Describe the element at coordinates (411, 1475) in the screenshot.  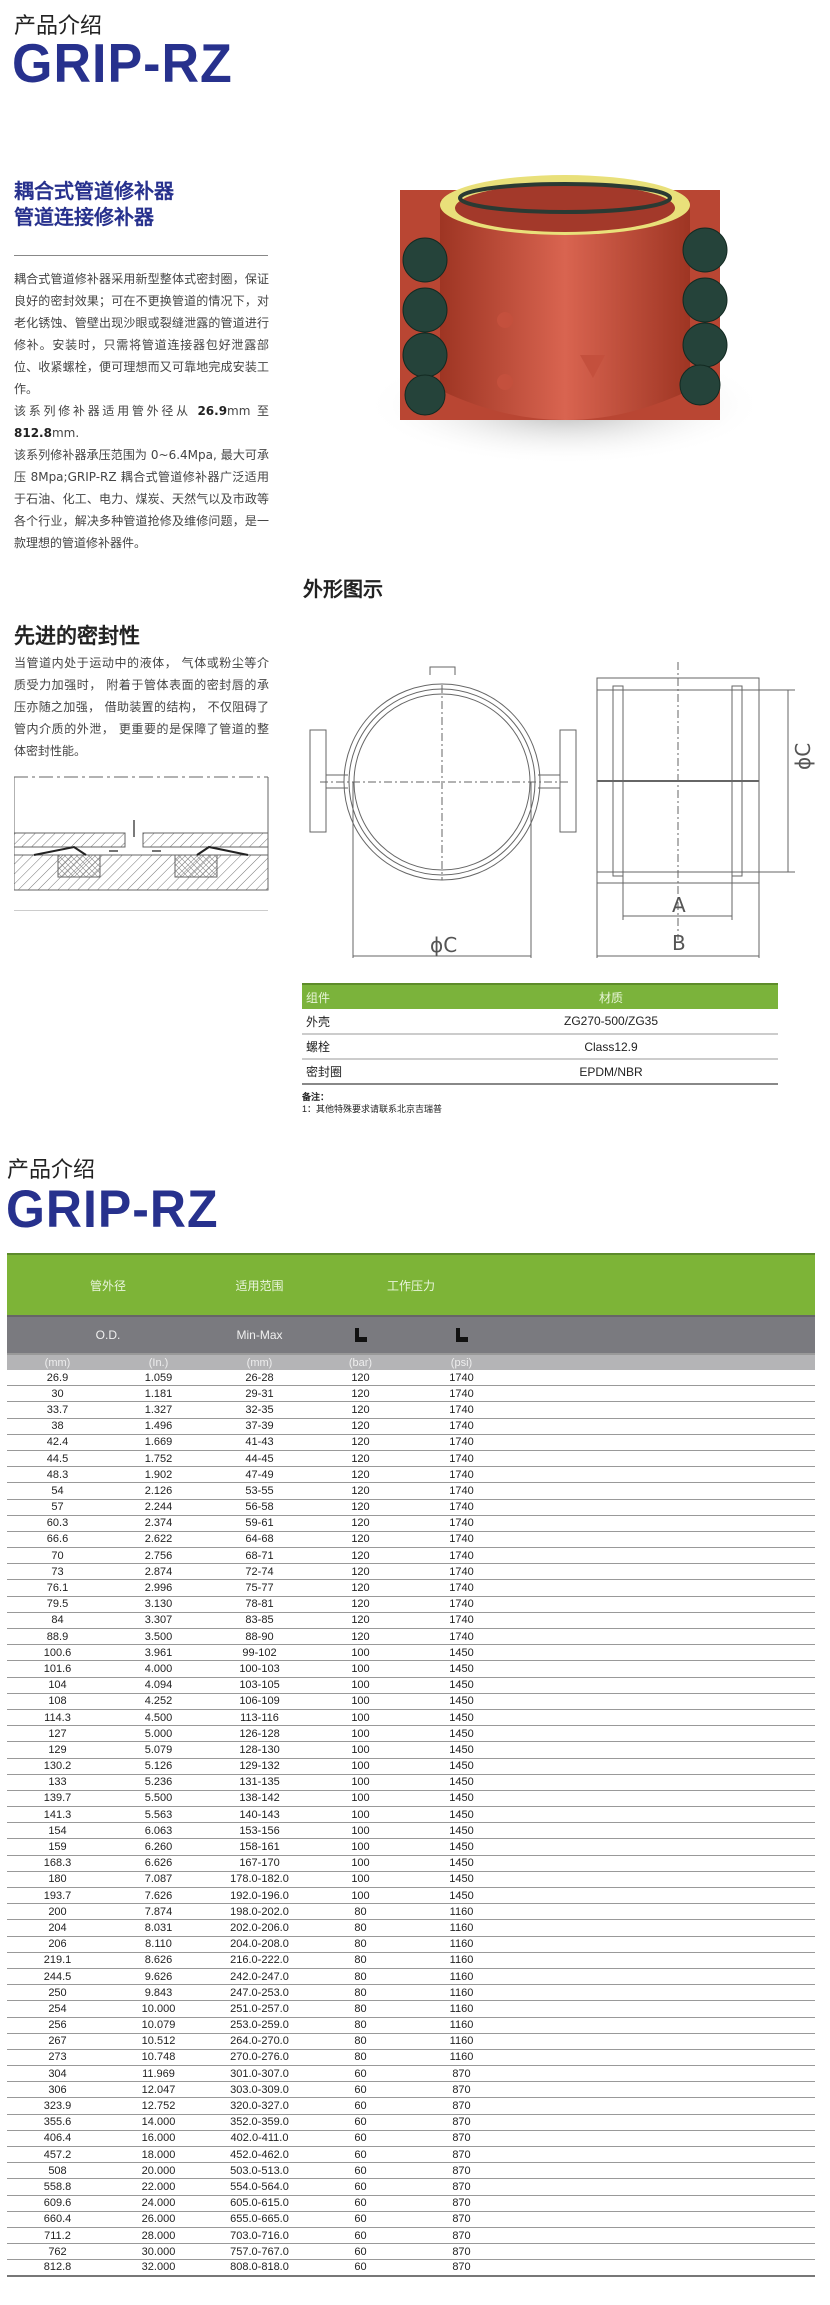
I see `table-row: 48.3 1.902 47-49 120 1740` at that location.